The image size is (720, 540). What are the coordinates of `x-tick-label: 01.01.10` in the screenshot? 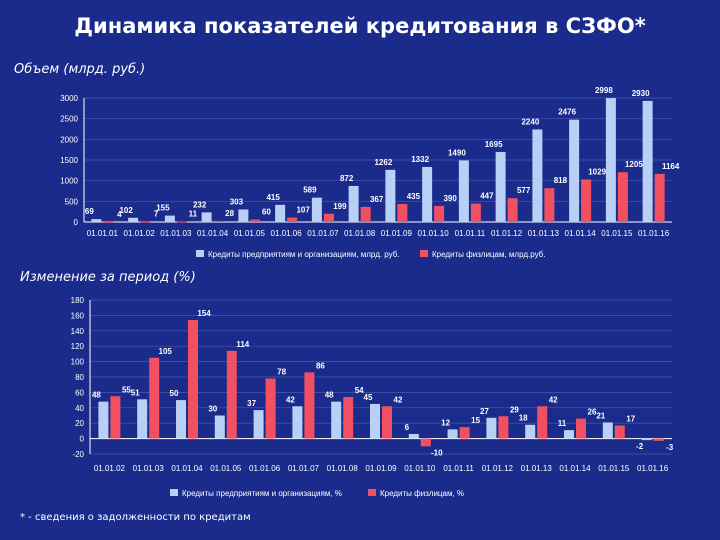 It's located at (420, 468).